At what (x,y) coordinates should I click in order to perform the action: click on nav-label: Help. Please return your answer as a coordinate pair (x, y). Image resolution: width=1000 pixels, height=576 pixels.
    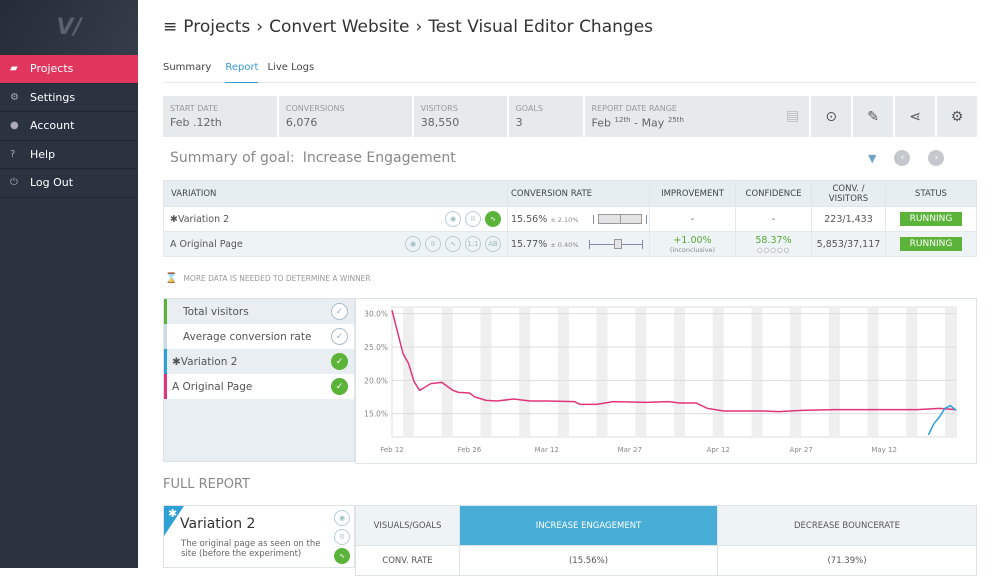
    Looking at the image, I should click on (43, 154).